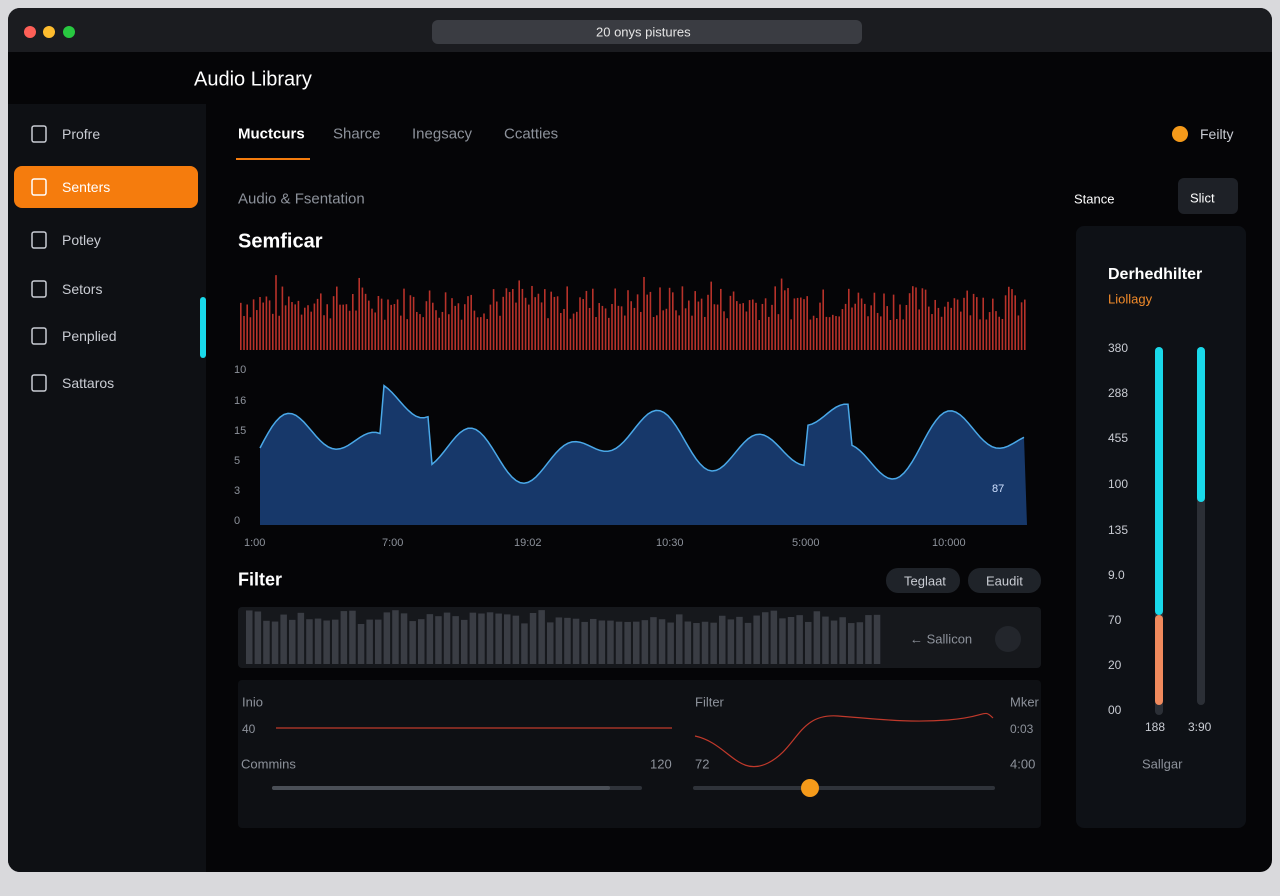  What do you see at coordinates (647, 32) in the screenshot?
I see `url-bar` at bounding box center [647, 32].